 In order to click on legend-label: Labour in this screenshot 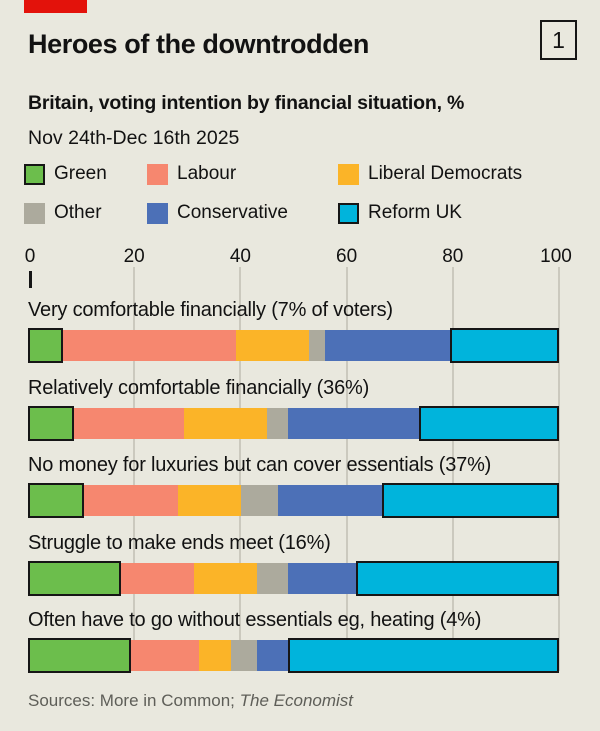, I will do `click(207, 173)`.